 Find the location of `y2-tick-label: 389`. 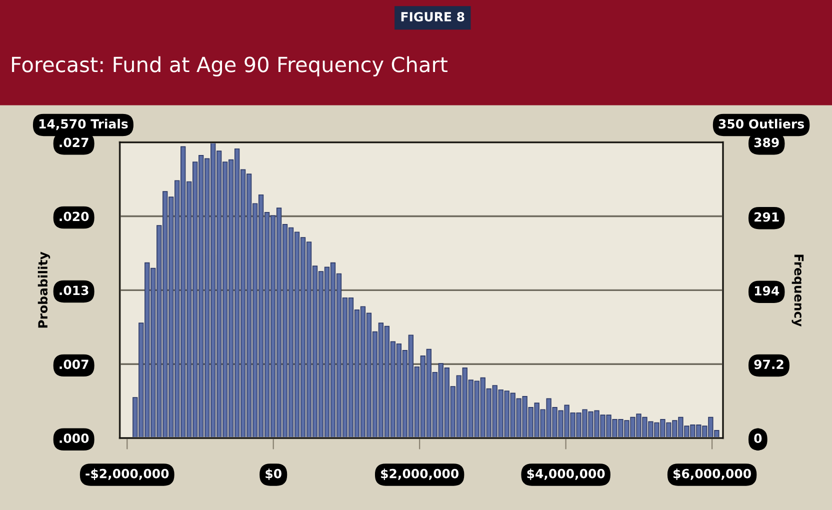

y2-tick-label: 389 is located at coordinates (766, 143).